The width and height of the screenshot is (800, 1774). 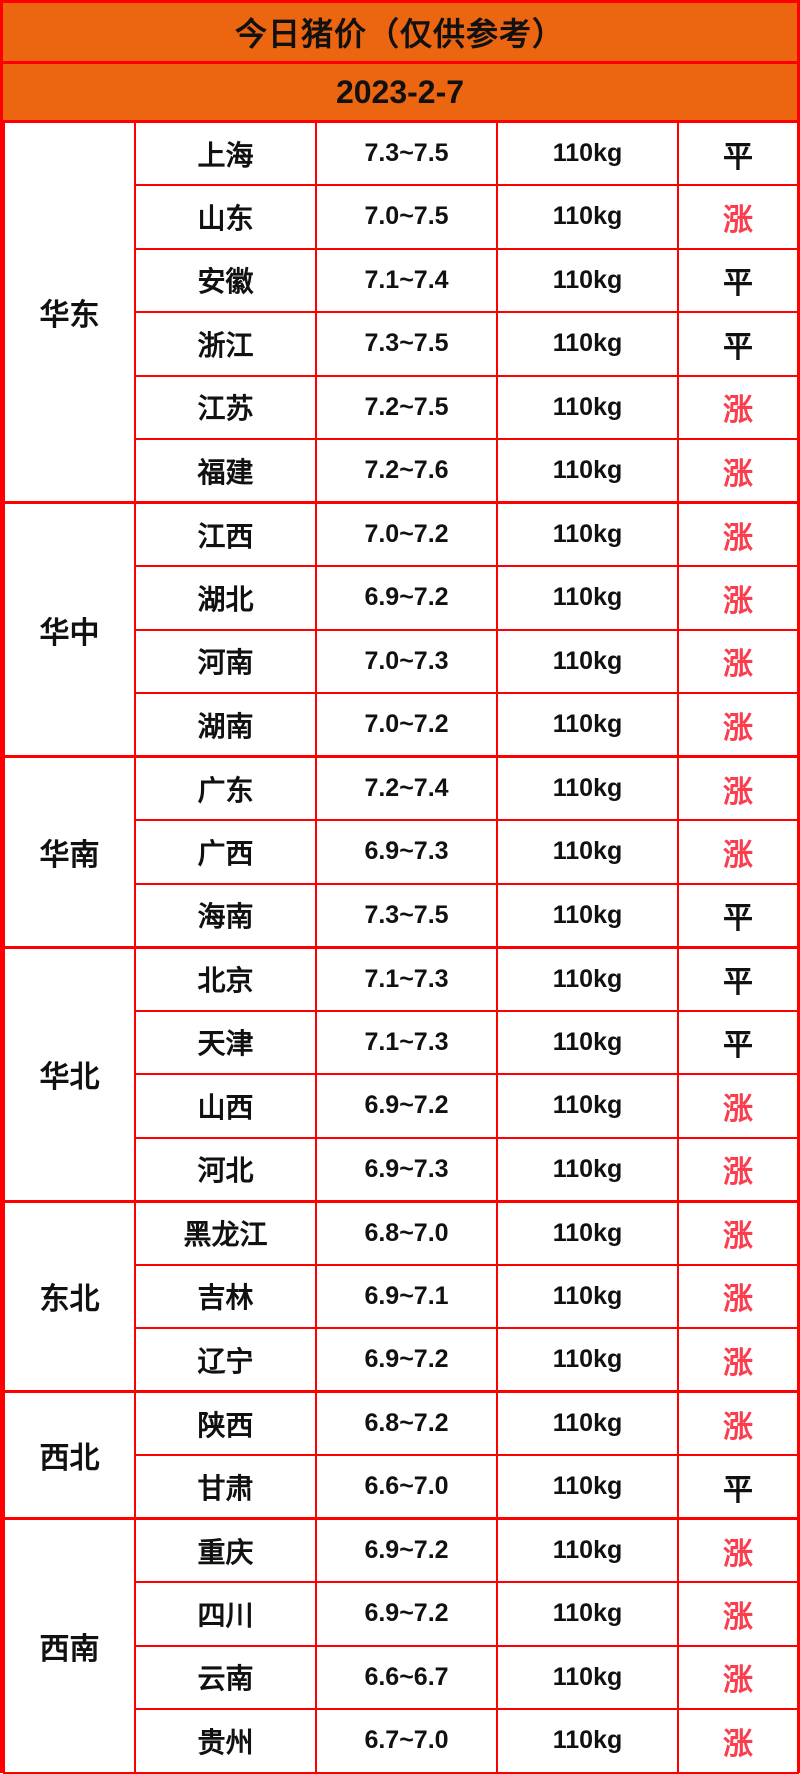 I want to click on table-row: 东北 黑龙江 6.8~7.0 110kg 涨, so click(x=401, y=1296).